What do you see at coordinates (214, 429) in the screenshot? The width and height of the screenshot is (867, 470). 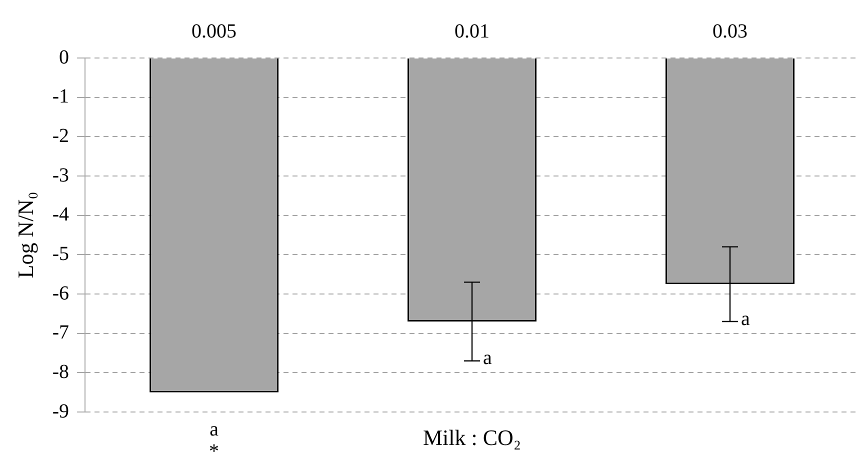 I see `text: a` at bounding box center [214, 429].